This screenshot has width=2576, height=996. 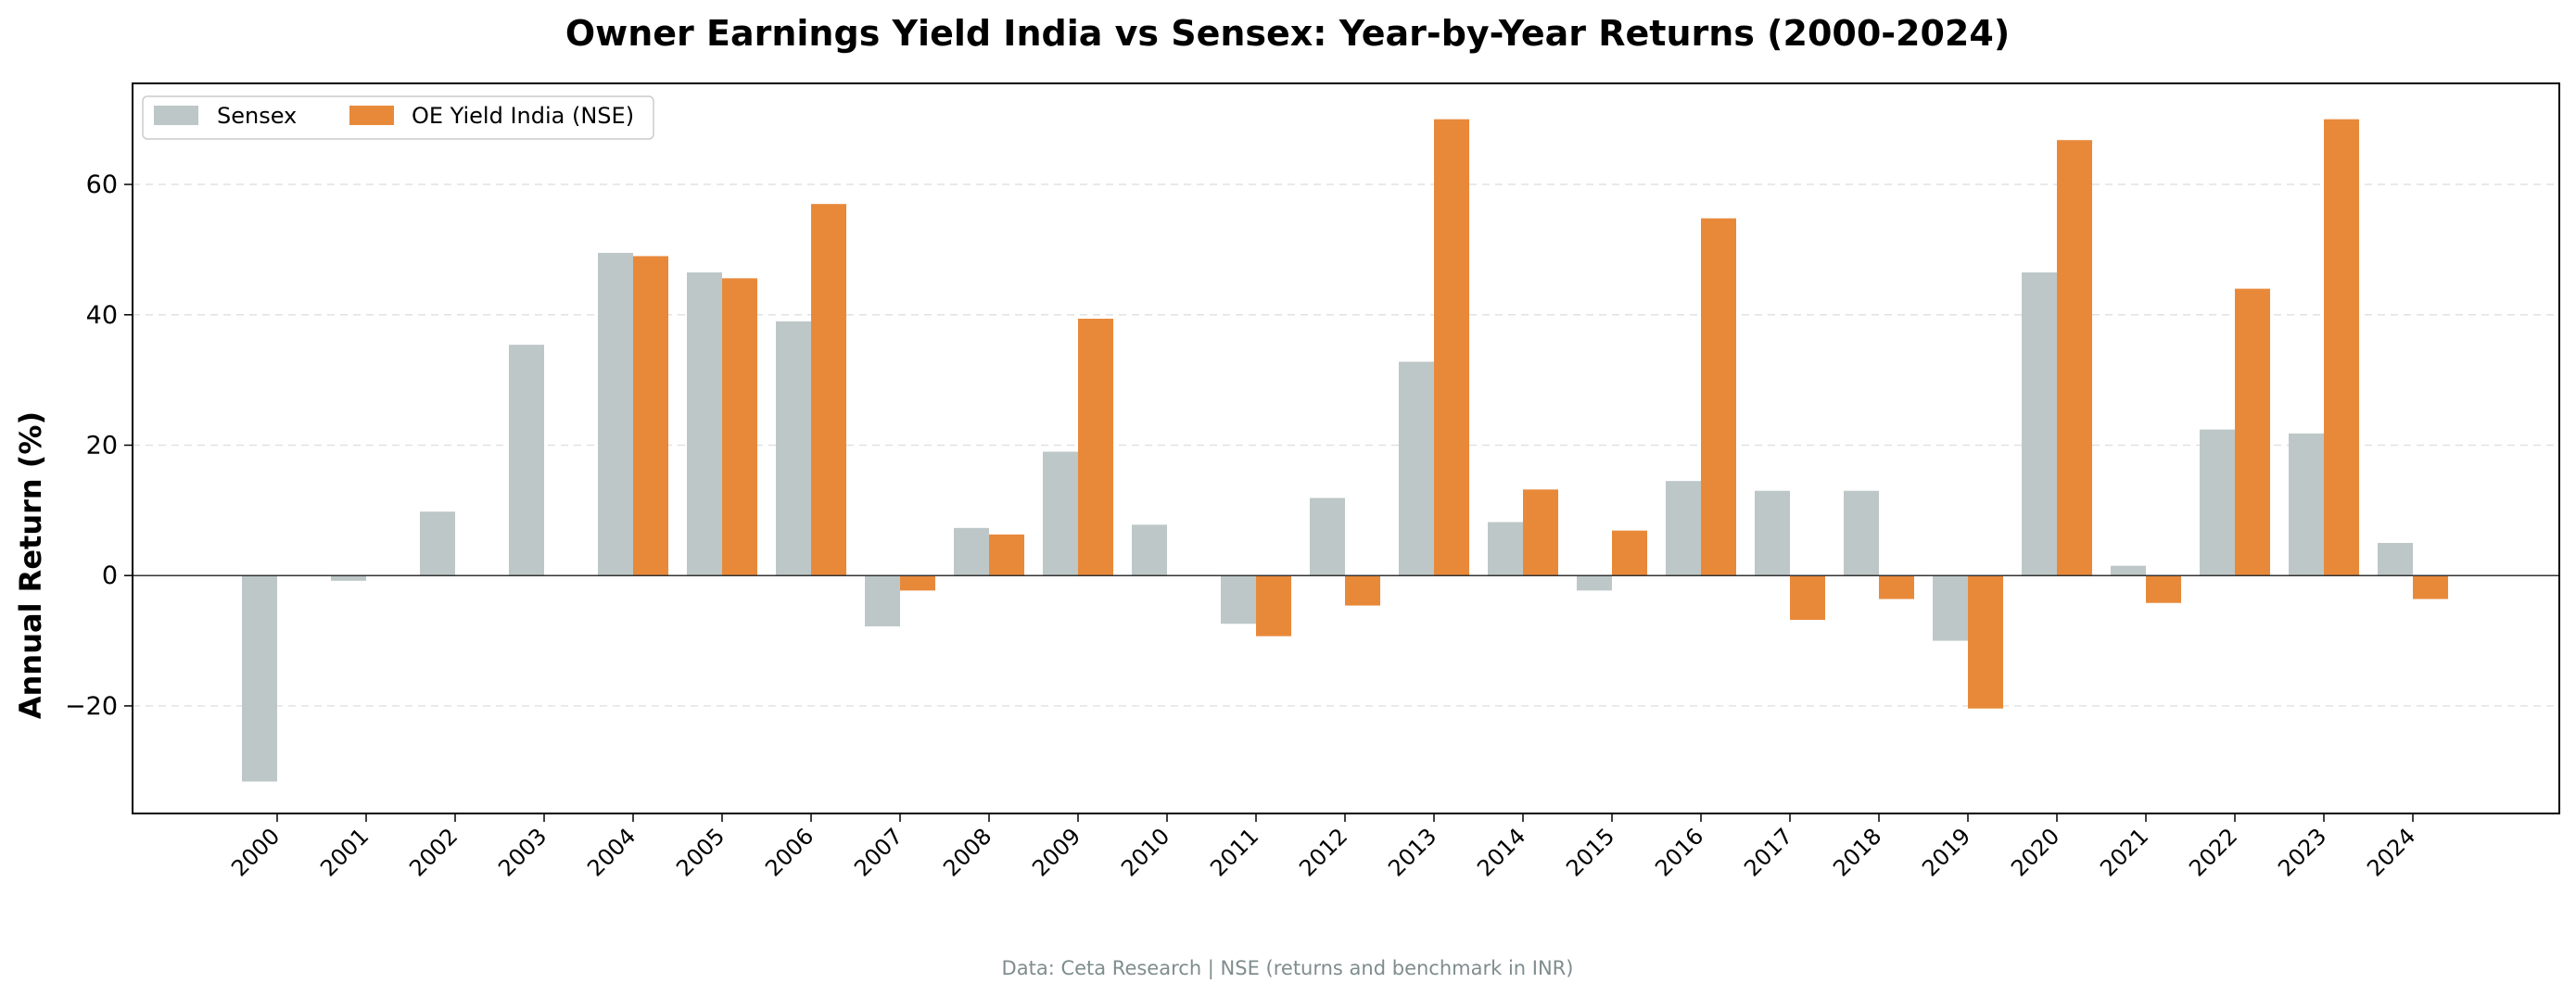 I want to click on x-tick-label: 2016, so click(x=1679, y=852).